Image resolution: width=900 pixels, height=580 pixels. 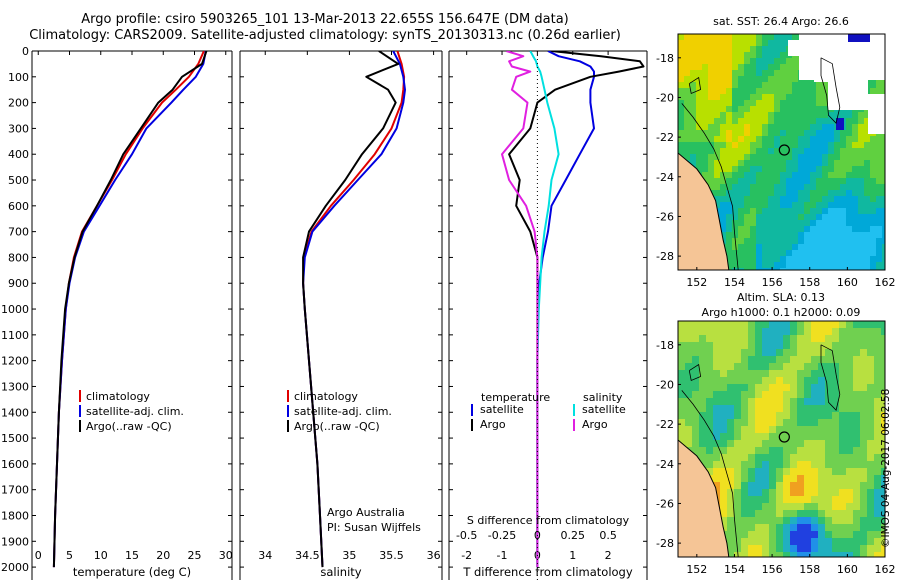 What do you see at coordinates (101, 555) in the screenshot?
I see `temperature-x-tick-label: 10` at bounding box center [101, 555].